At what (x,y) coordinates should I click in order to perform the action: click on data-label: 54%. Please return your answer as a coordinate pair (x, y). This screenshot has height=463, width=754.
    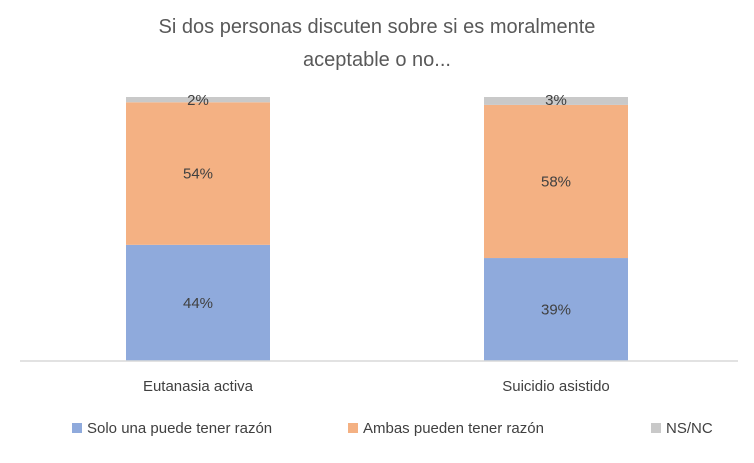
    Looking at the image, I should click on (198, 174).